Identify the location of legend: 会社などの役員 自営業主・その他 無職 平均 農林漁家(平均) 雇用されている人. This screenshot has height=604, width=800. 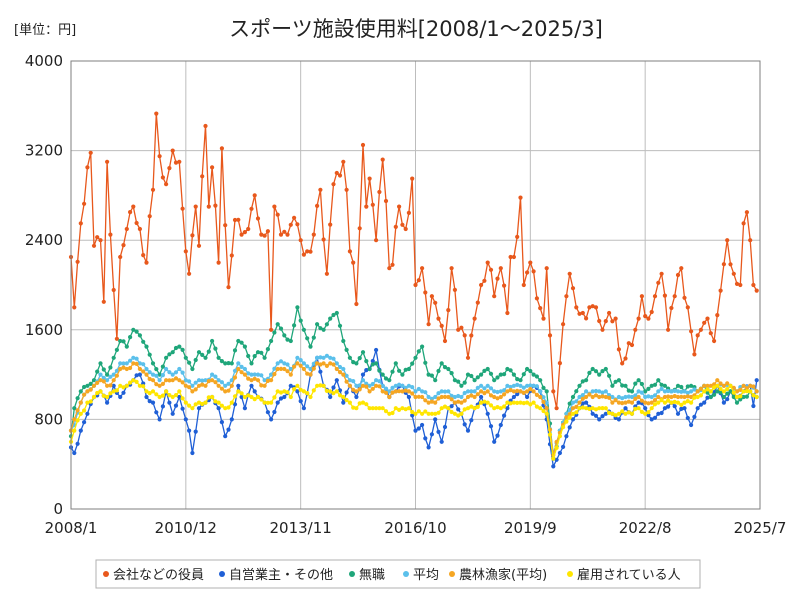
(398, 574).